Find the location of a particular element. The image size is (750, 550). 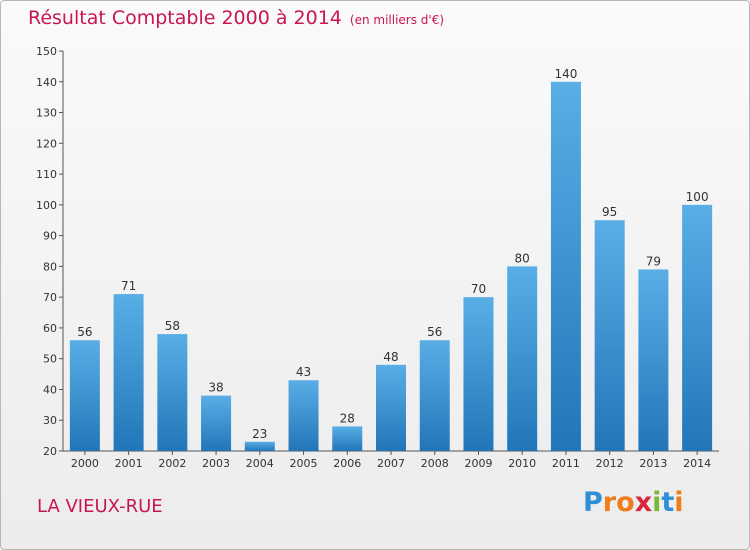

x-tick-label: 2011 is located at coordinates (566, 463).